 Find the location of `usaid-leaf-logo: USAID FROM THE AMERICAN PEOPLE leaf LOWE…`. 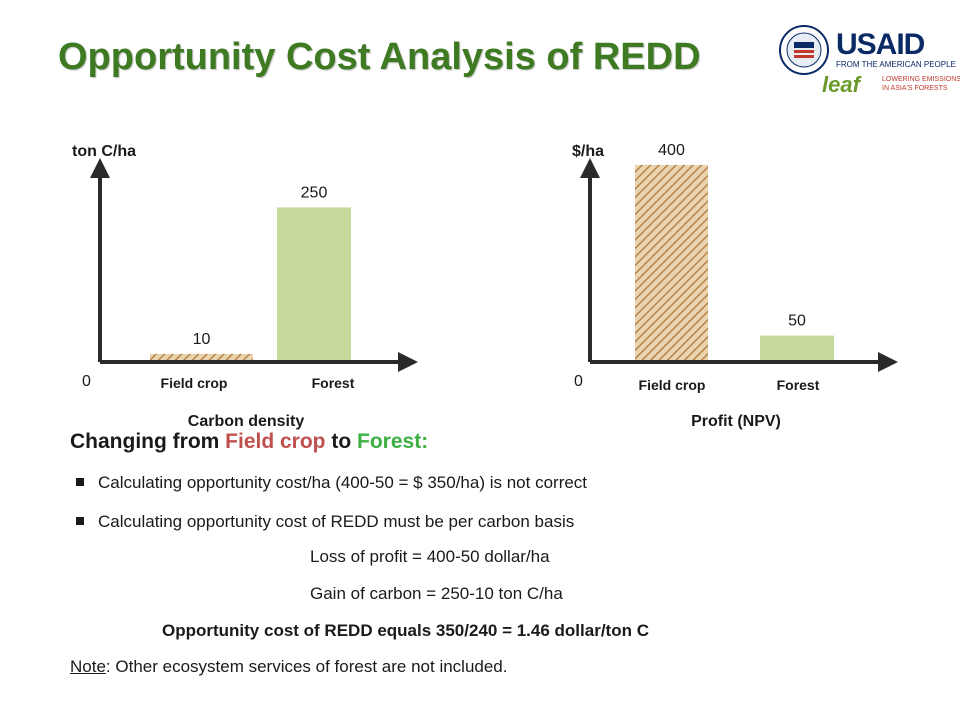

usaid-leaf-logo: USAID FROM THE AMERICAN PEOPLE leaf LOWE… is located at coordinates (869, 61).